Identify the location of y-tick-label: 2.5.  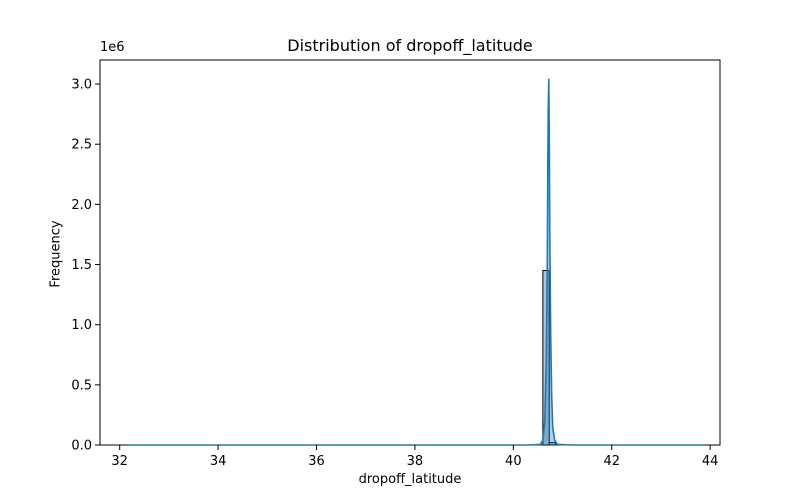
(81, 145).